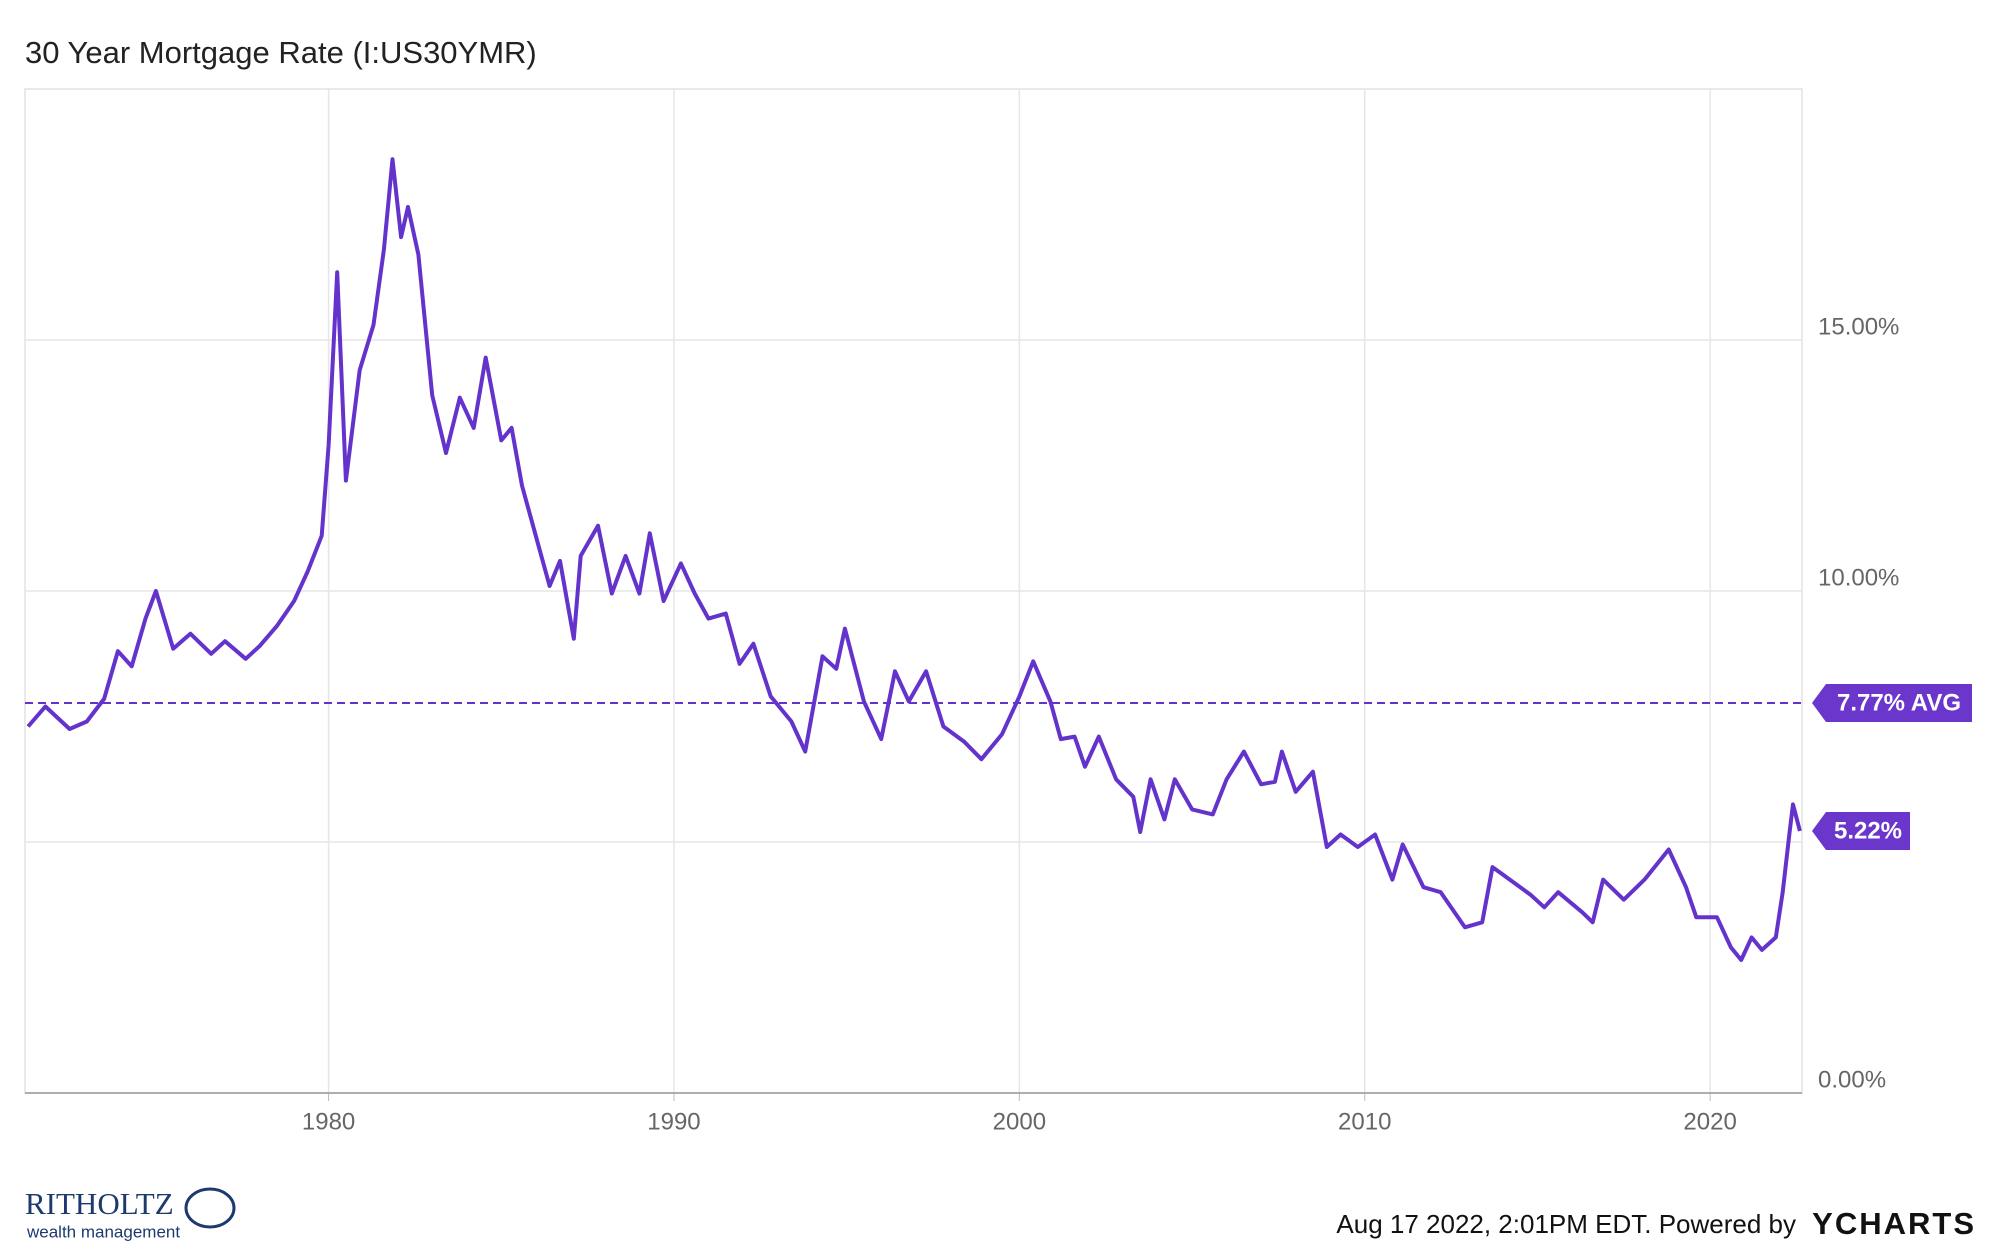  Describe the element at coordinates (1858, 577) in the screenshot. I see `y-tick-label: 10.00%` at that location.